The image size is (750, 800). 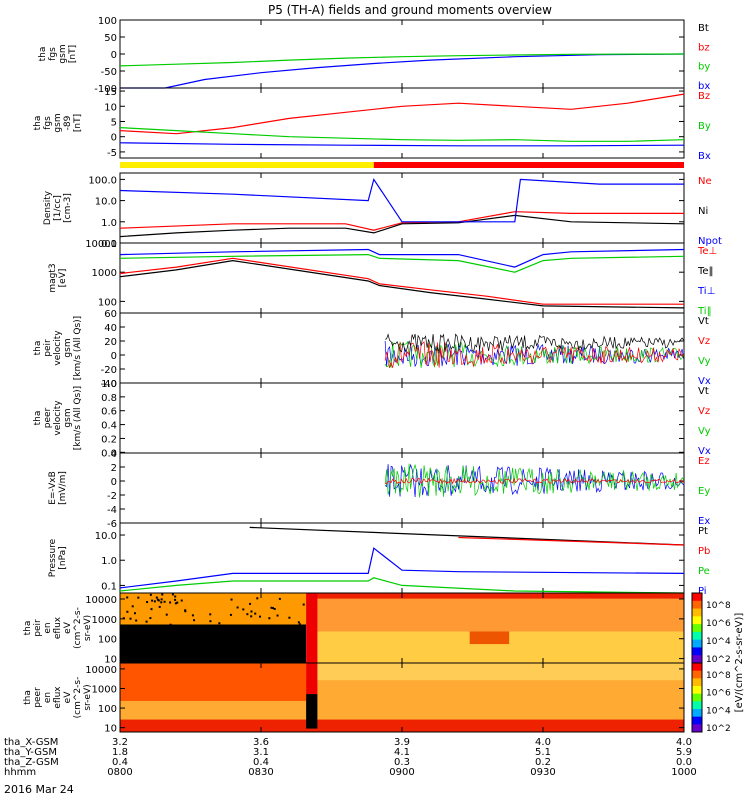 What do you see at coordinates (58, 208) in the screenshot?
I see `svg-text: [1/cc]` at bounding box center [58, 208].